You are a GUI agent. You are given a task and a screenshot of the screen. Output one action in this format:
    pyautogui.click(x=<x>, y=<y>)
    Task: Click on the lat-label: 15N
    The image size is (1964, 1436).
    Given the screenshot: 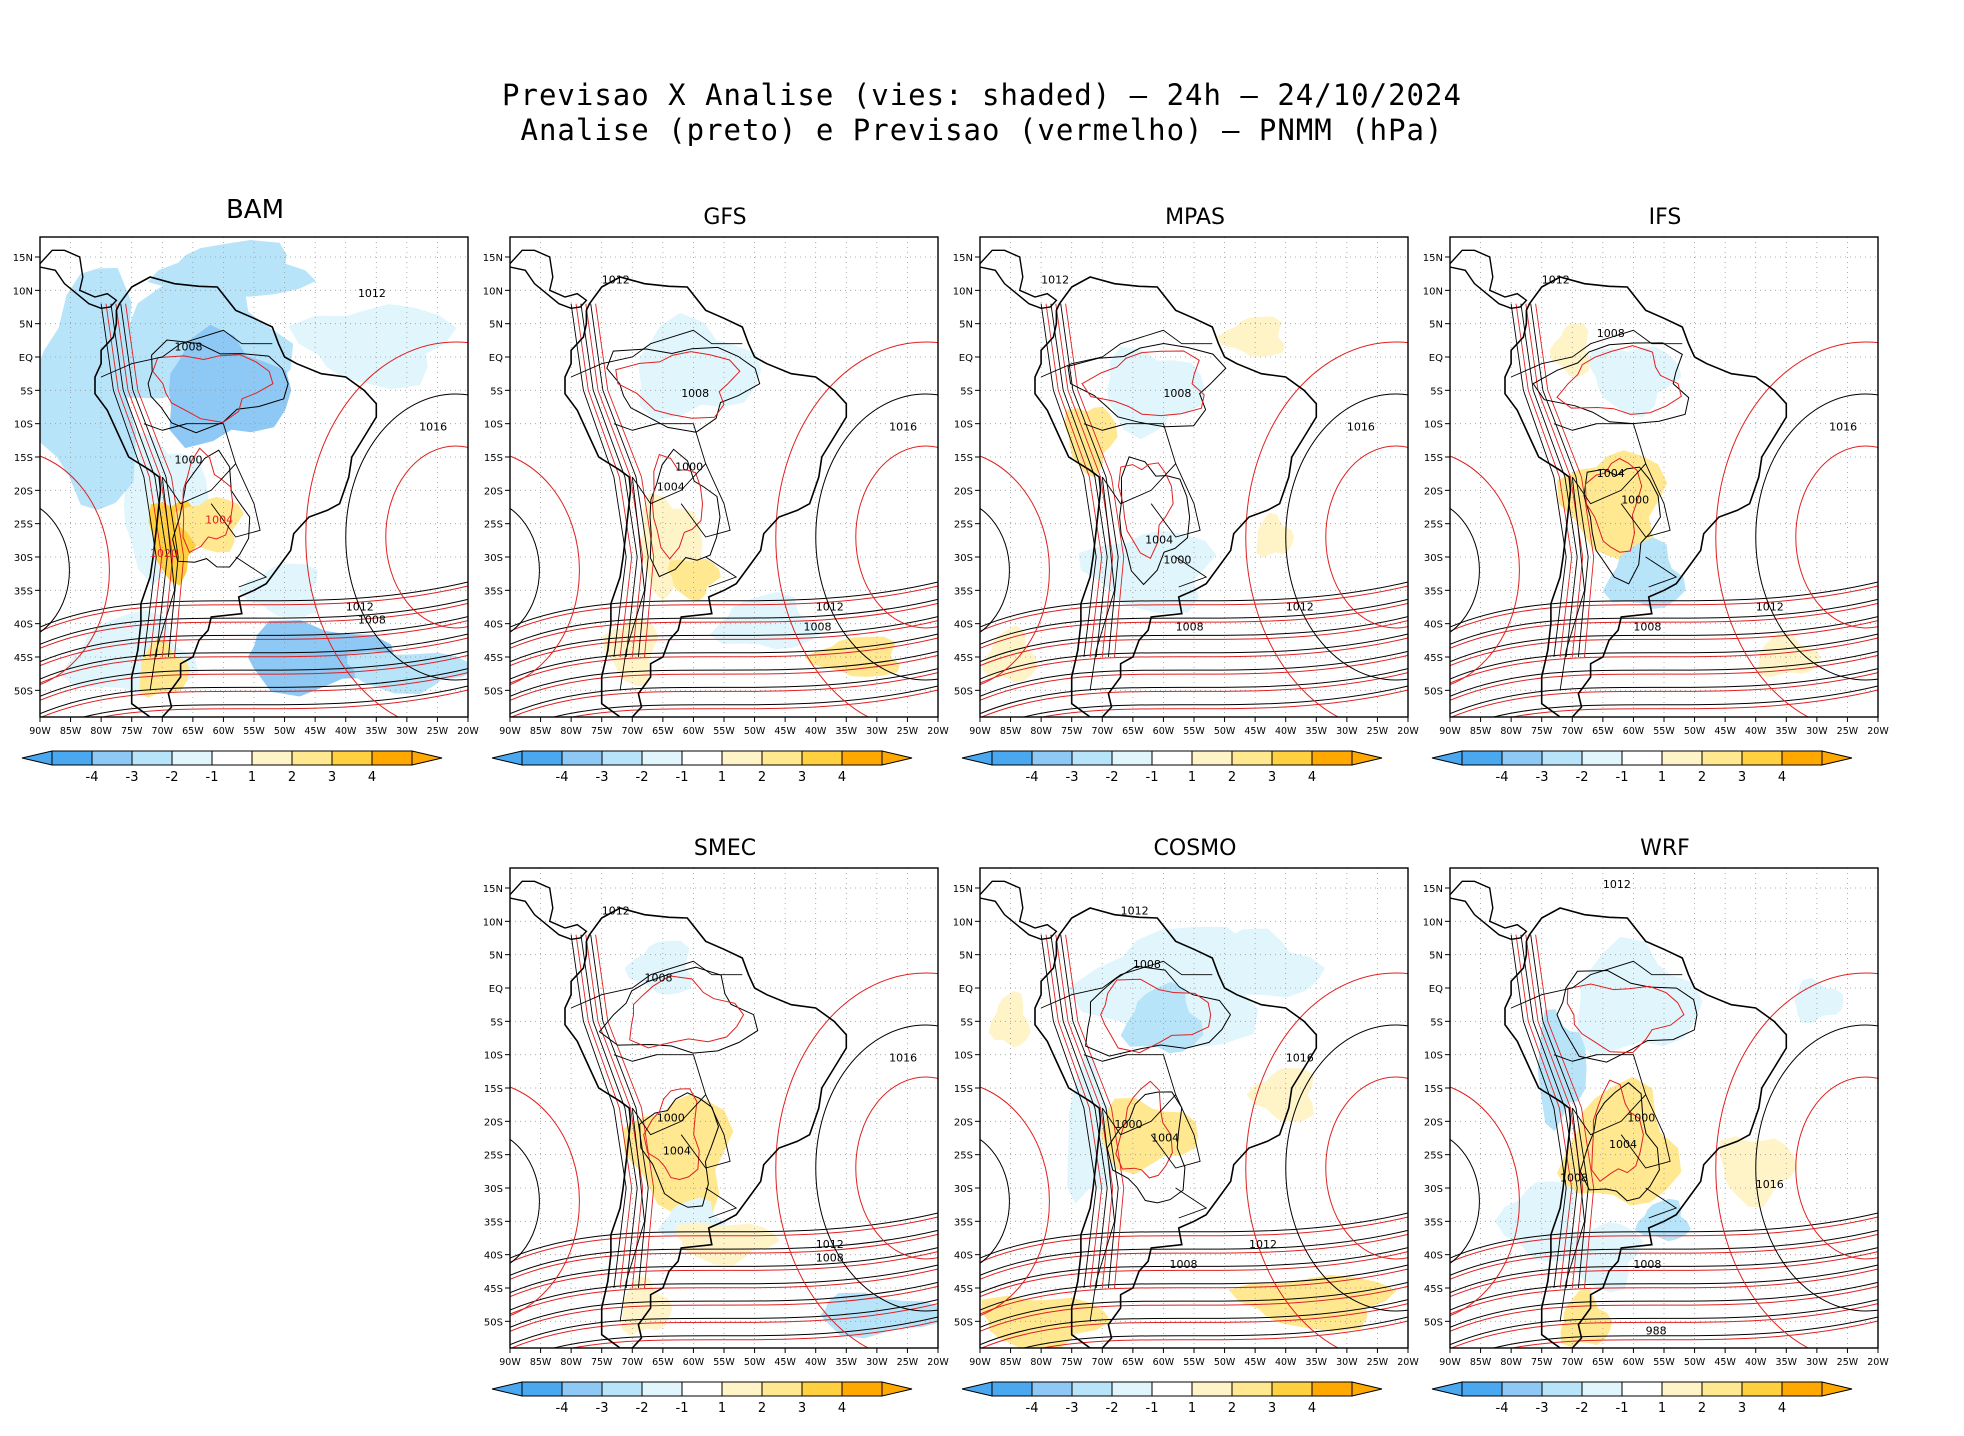 What is the action you would take?
    pyautogui.click(x=1433, y=258)
    